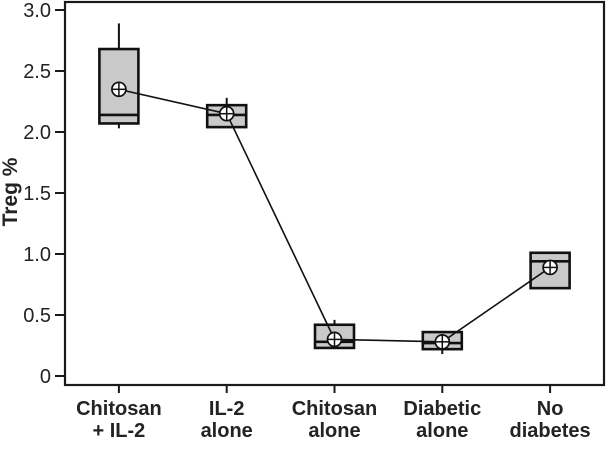 This screenshot has width=608, height=450. Describe the element at coordinates (37, 316) in the screenshot. I see `y-tick-label: 0.5` at that location.